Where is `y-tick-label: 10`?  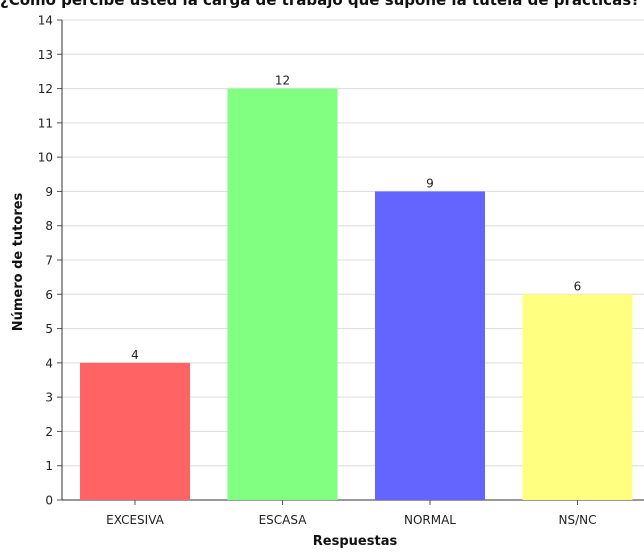 y-tick-label: 10 is located at coordinates (45, 158).